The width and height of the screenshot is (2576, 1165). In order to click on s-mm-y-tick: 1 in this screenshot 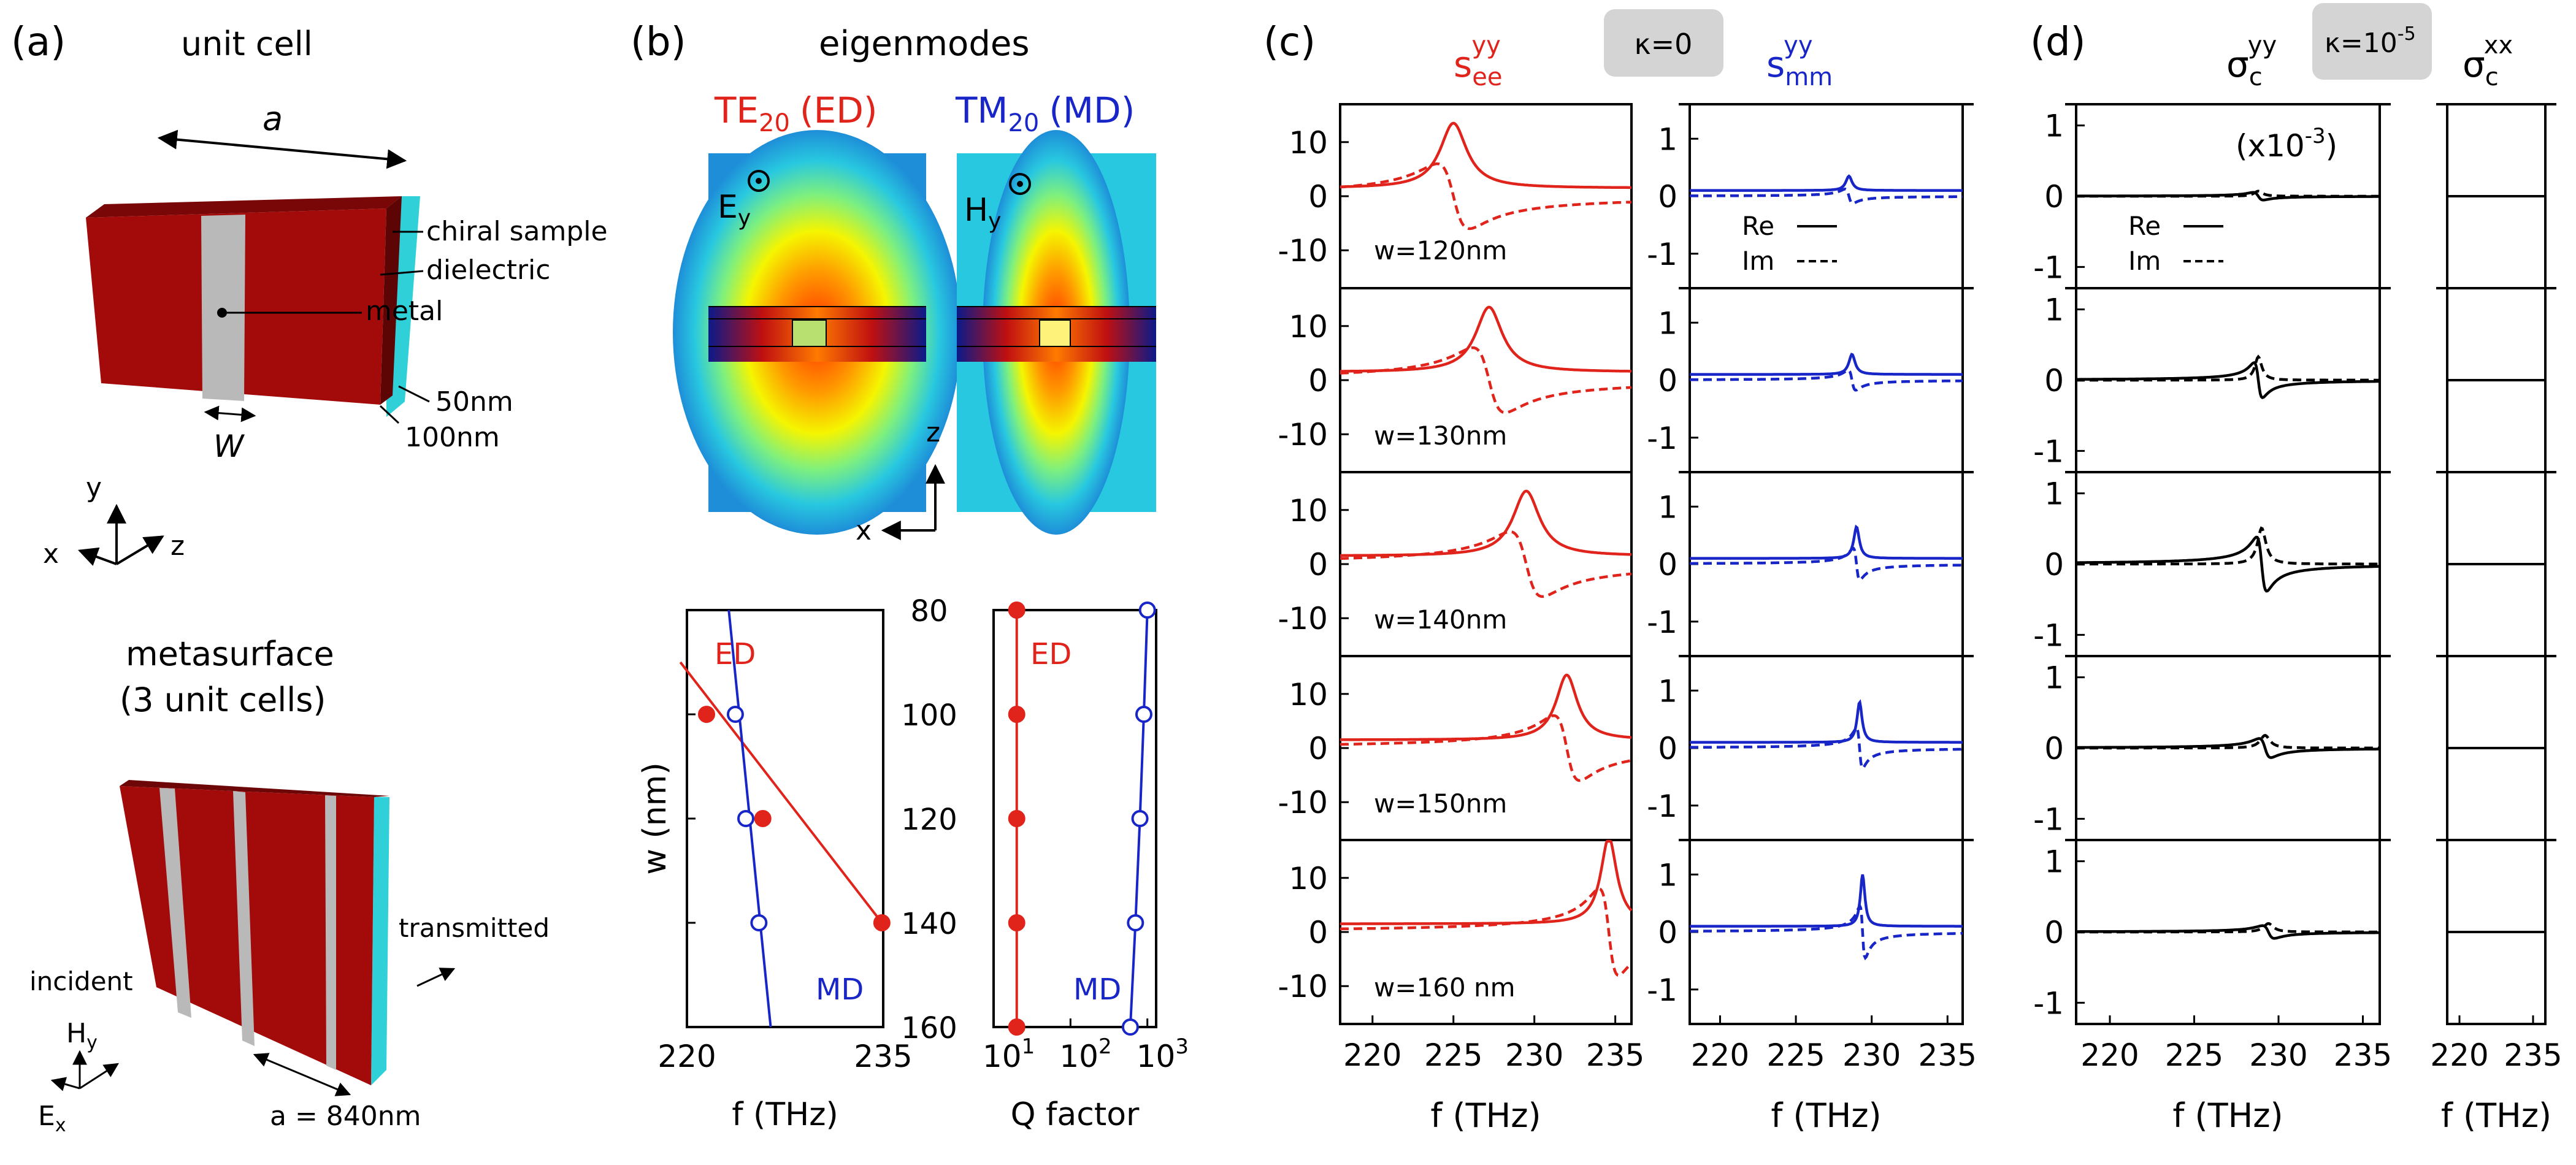, I will do `click(1667, 691)`.